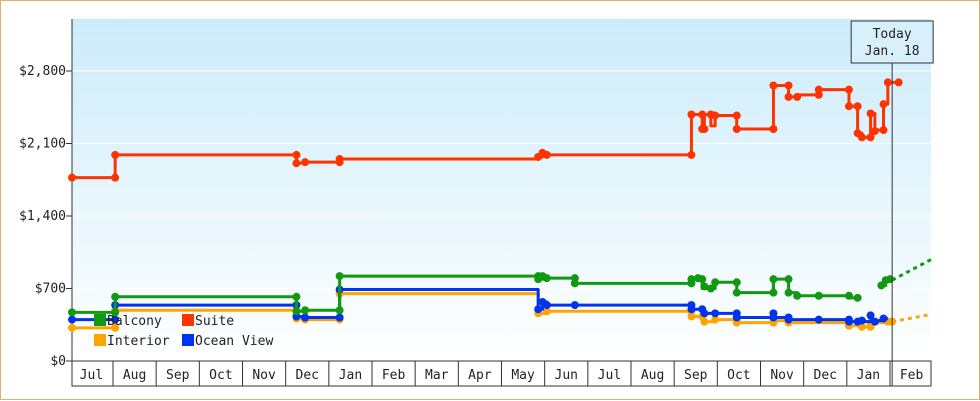 The image size is (980, 401). I want to click on series-projection-interior, so click(911, 318).